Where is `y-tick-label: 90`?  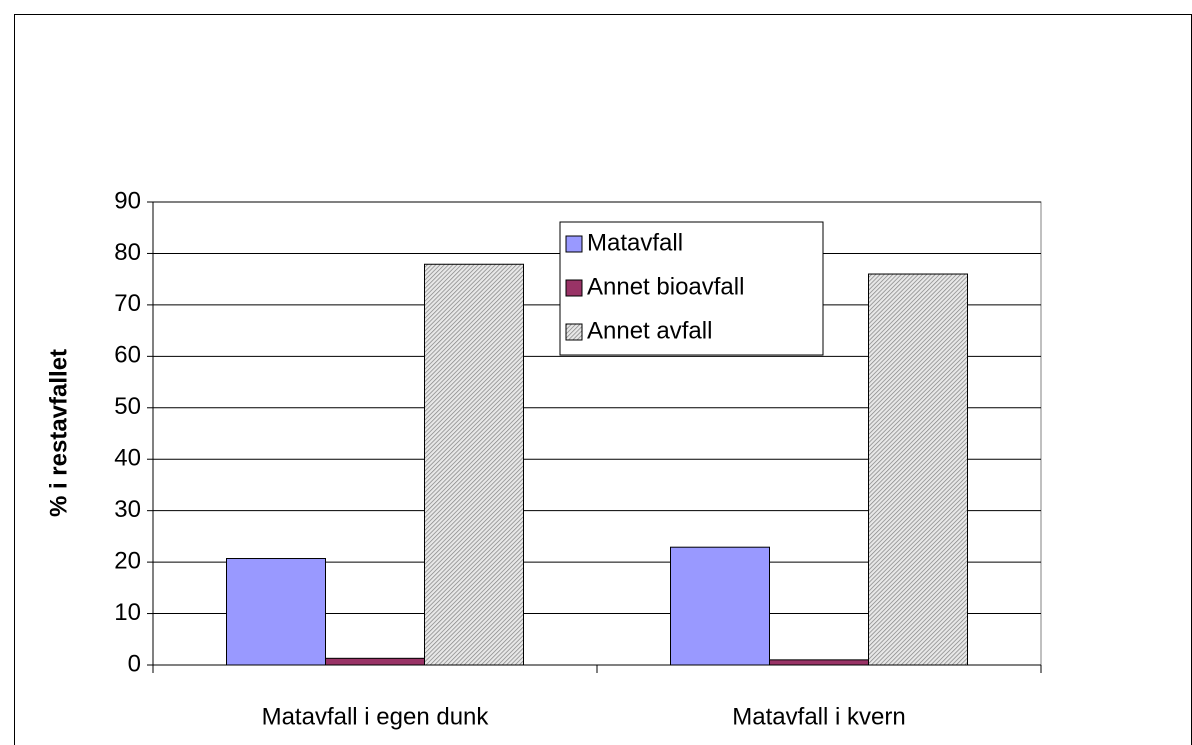
y-tick-label: 90 is located at coordinates (127, 200).